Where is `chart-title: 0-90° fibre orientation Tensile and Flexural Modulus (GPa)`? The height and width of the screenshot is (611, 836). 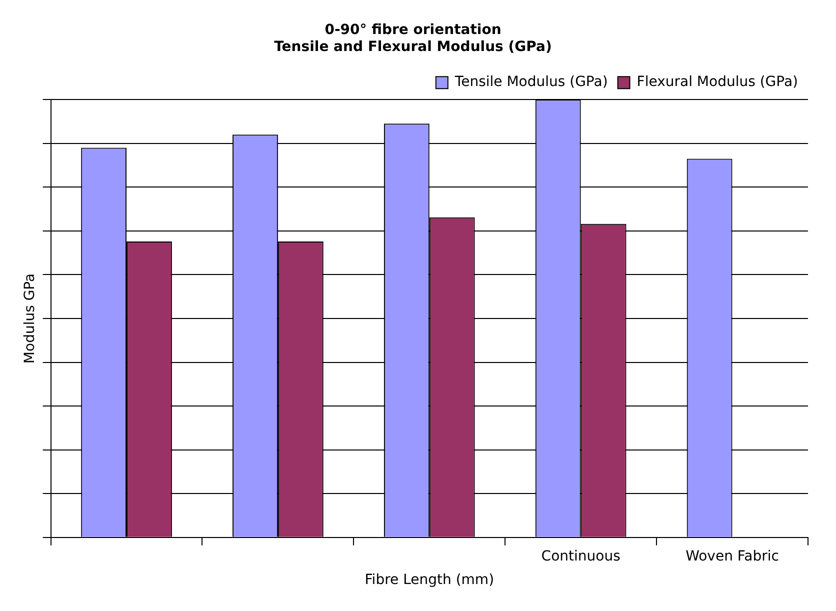 chart-title: 0-90° fibre orientation Tensile and Flexural Modulus (GPa) is located at coordinates (413, 38).